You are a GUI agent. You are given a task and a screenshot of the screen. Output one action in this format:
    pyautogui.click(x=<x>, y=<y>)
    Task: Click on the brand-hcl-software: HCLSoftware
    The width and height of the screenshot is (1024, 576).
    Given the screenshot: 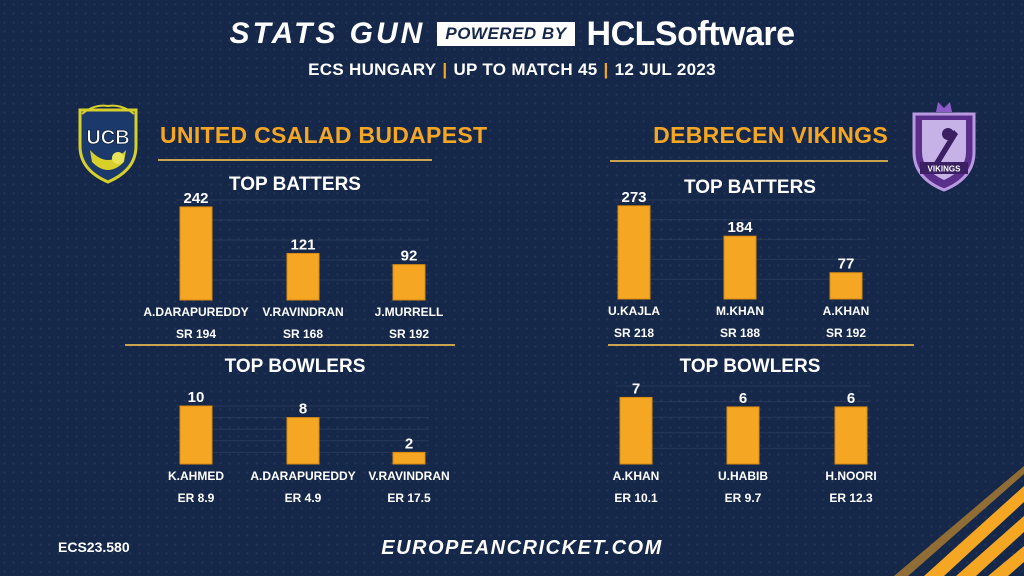 What is the action you would take?
    pyautogui.click(x=690, y=33)
    